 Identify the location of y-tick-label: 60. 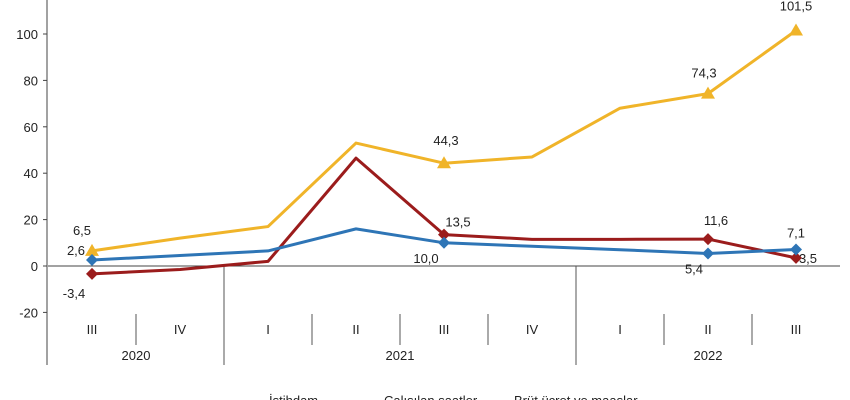
(31, 127).